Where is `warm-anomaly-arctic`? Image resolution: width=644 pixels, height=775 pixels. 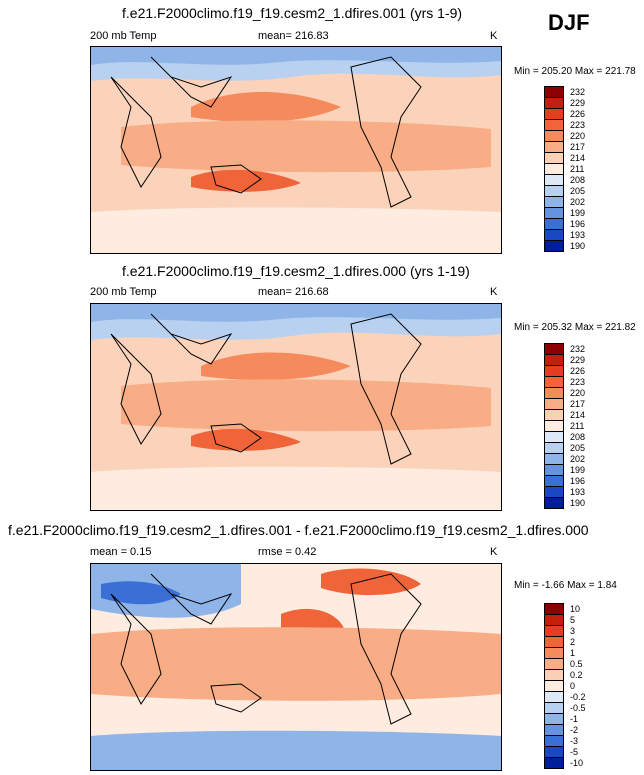
warm-anomaly-arctic is located at coordinates (371, 582).